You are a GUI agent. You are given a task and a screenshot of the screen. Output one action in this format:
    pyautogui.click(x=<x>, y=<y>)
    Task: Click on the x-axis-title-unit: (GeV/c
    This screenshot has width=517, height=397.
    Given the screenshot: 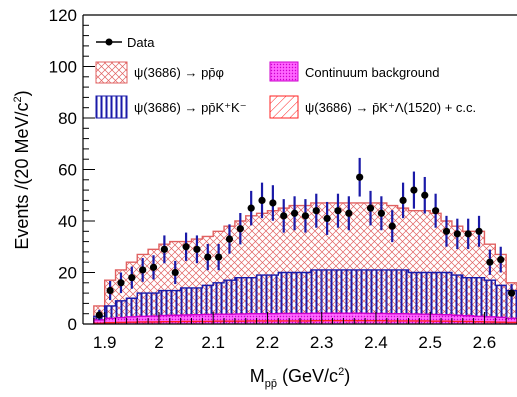 What is the action you would take?
    pyautogui.click(x=307, y=376)
    